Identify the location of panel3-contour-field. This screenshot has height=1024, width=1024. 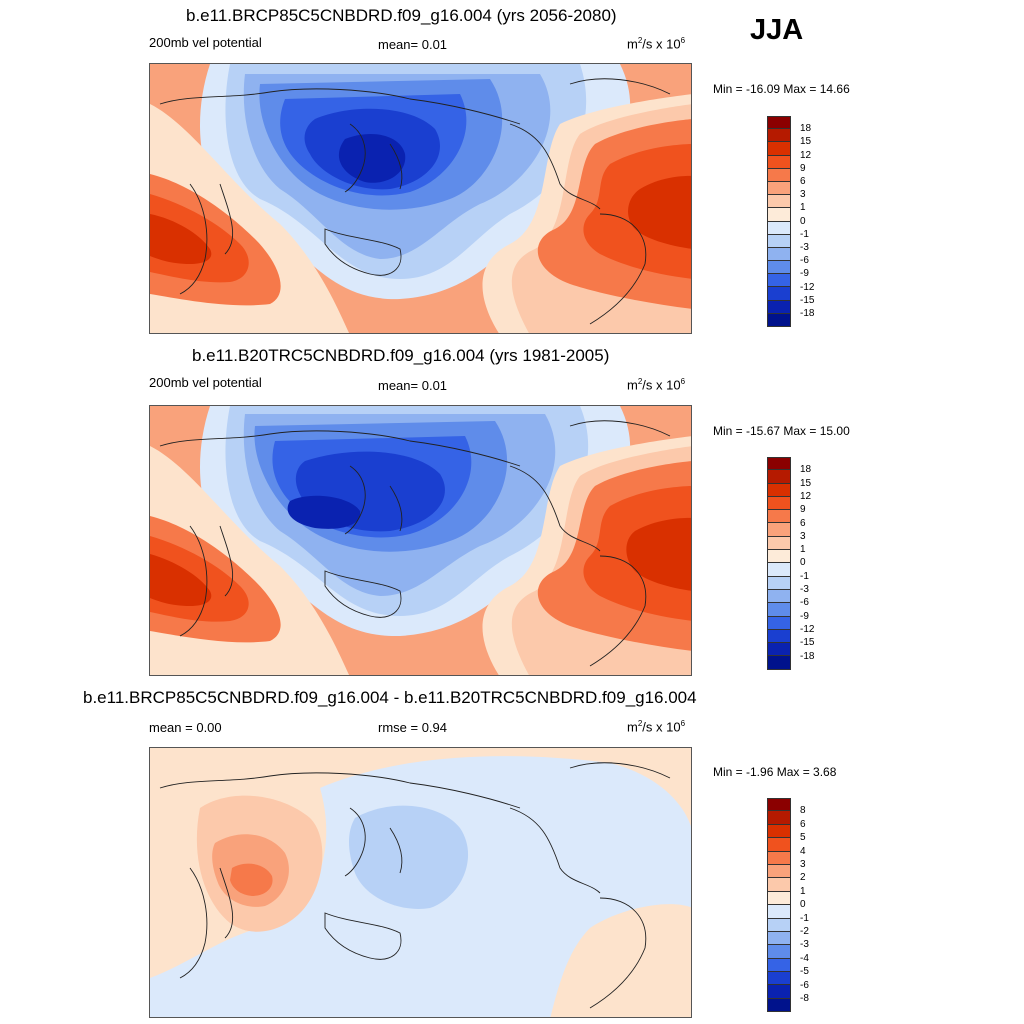
(420, 882).